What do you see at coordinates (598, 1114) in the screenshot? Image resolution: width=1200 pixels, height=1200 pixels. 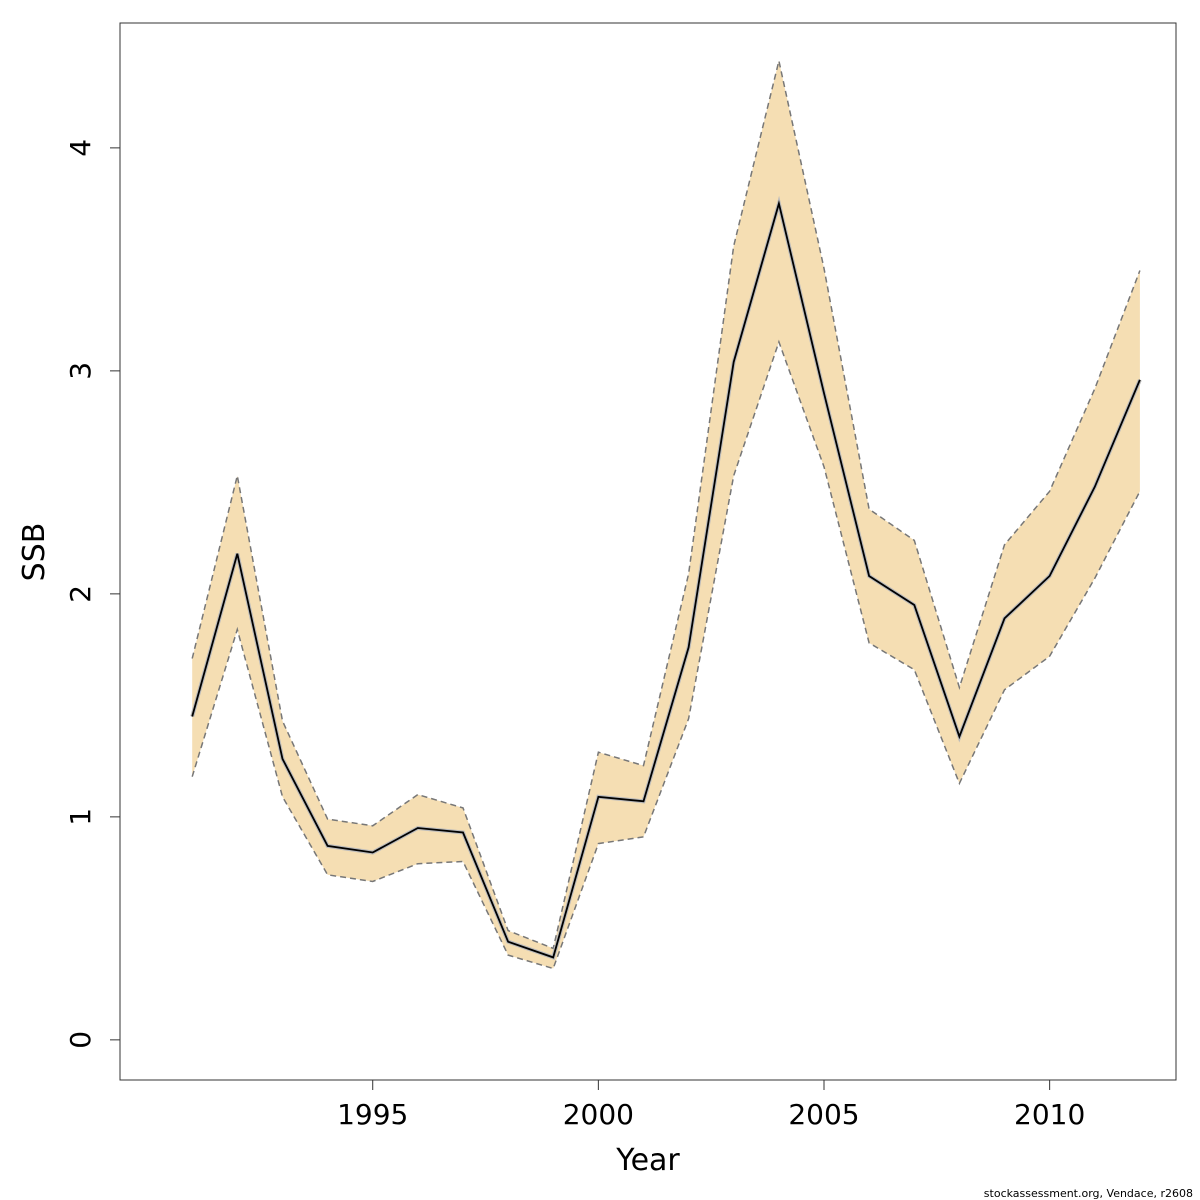 I see `x-tick-label: 2000` at bounding box center [598, 1114].